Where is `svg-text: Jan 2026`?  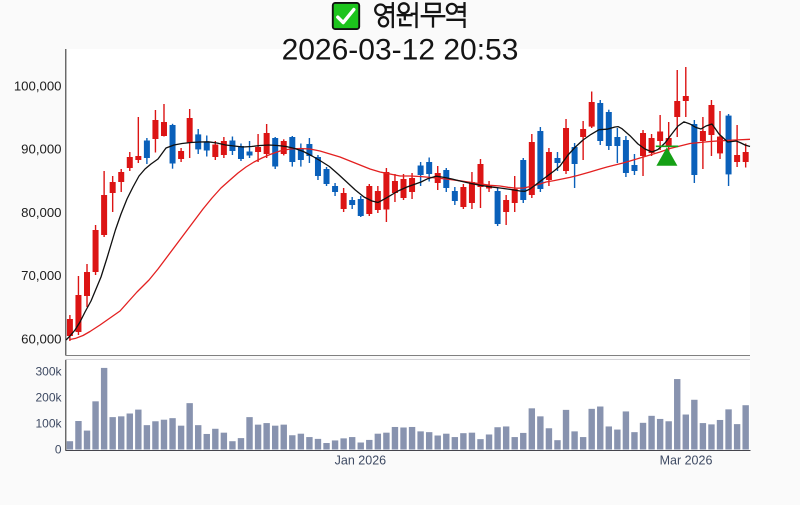 svg-text: Jan 2026 is located at coordinates (360, 461).